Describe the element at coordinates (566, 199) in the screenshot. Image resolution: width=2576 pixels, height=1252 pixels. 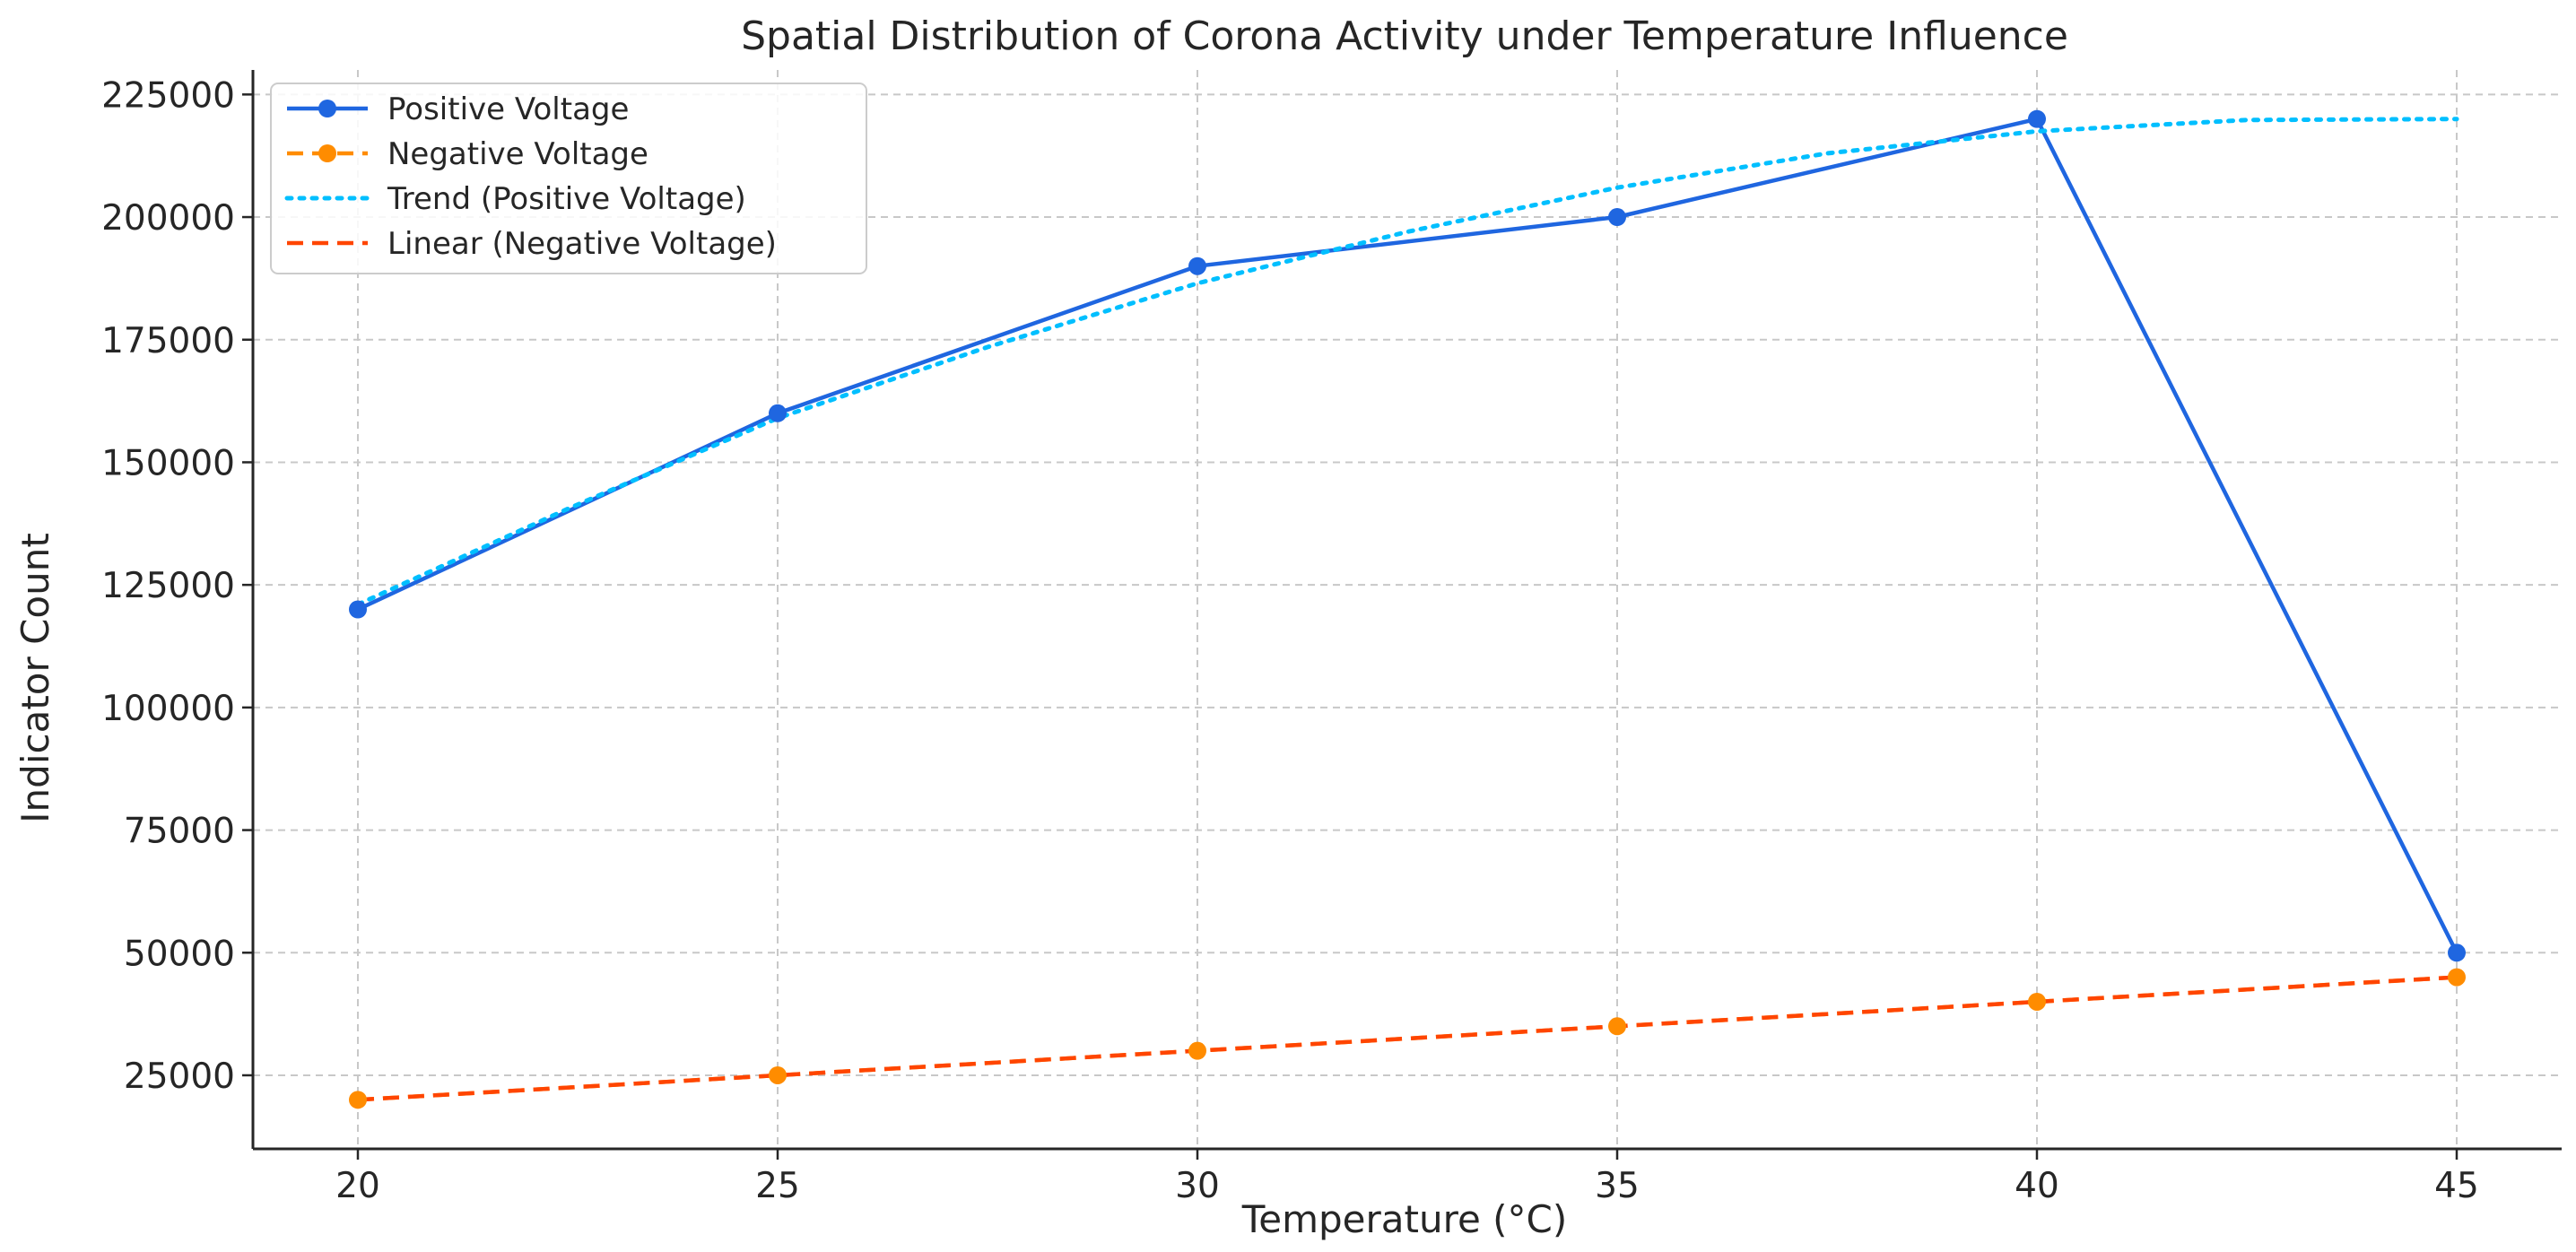
I see `legend-label: Trend (Positive Voltage)` at that location.